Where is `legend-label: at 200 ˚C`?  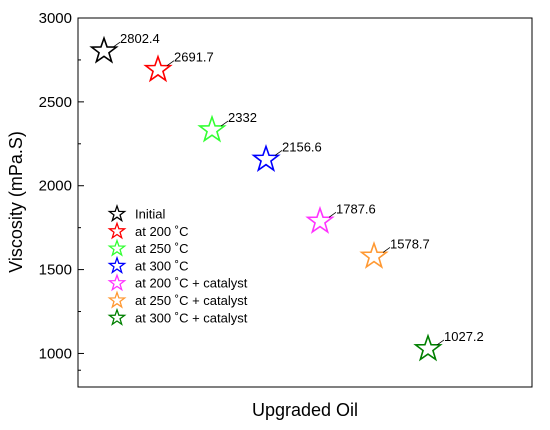
legend-label: at 200 ˚C is located at coordinates (161, 231).